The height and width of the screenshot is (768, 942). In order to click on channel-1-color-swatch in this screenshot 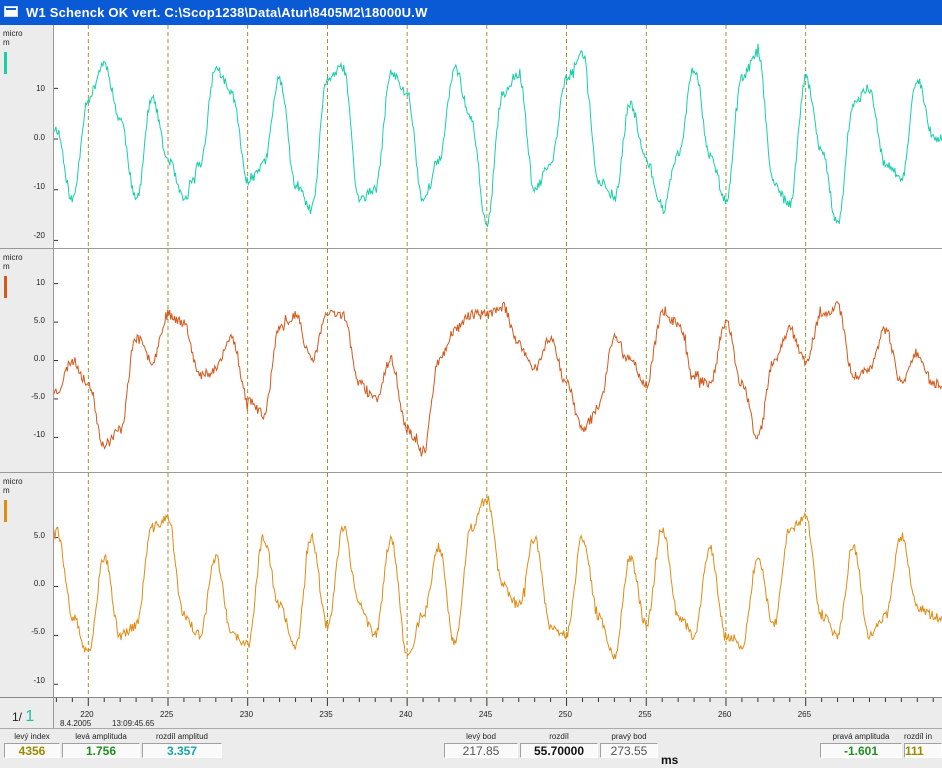, I will do `click(5, 63)`.